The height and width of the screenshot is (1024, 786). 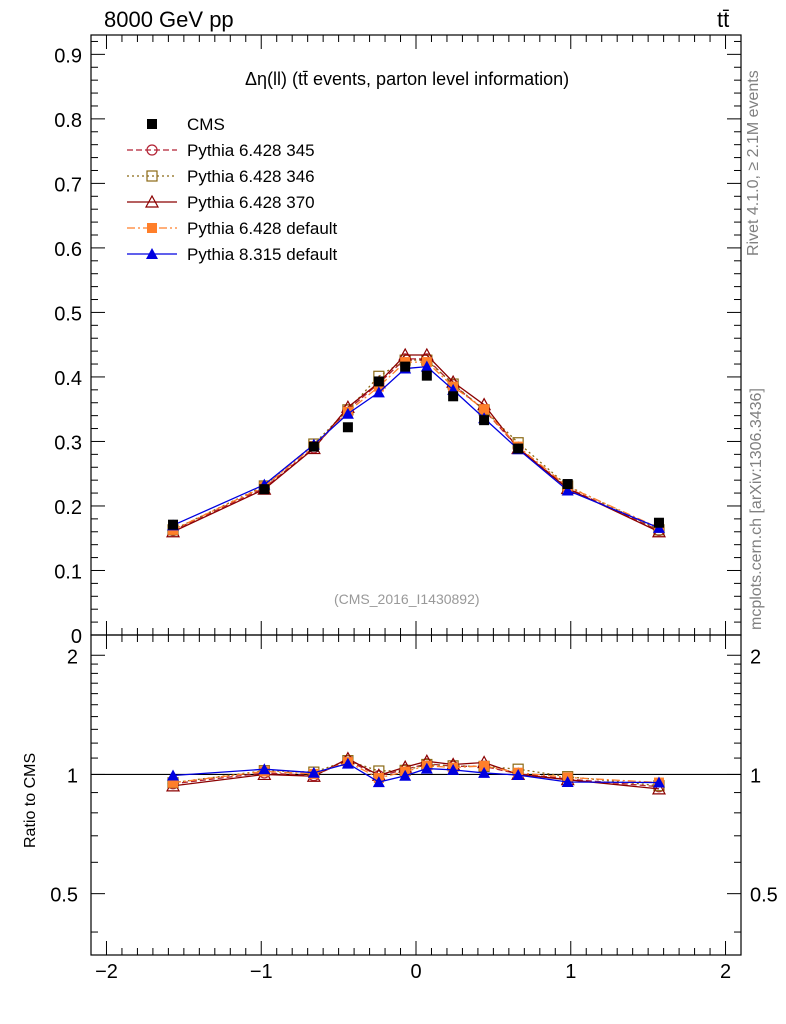 I want to click on watermark: (CMS_2016_I1430892), so click(x=407, y=599).